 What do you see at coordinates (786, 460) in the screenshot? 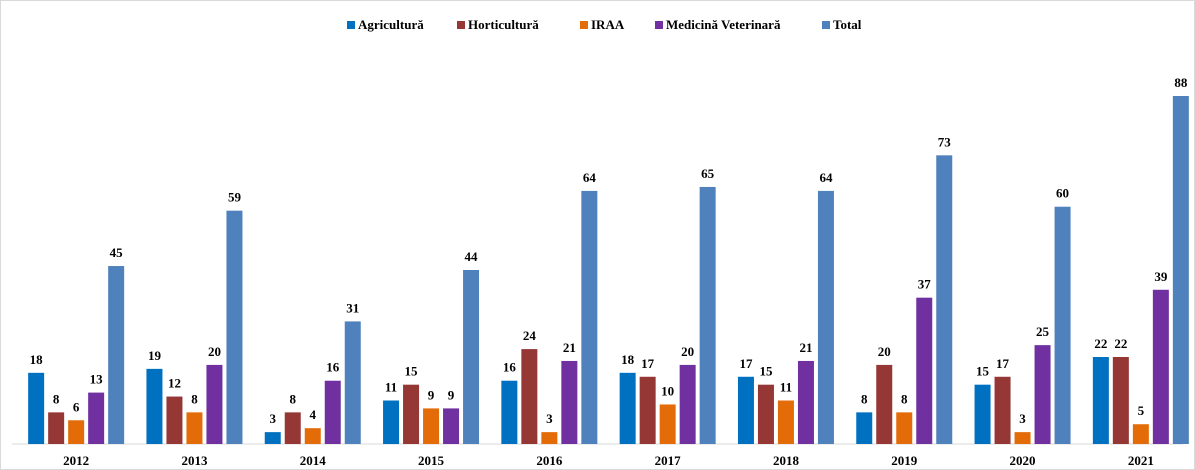
I see `x-tick-label: 2018` at bounding box center [786, 460].